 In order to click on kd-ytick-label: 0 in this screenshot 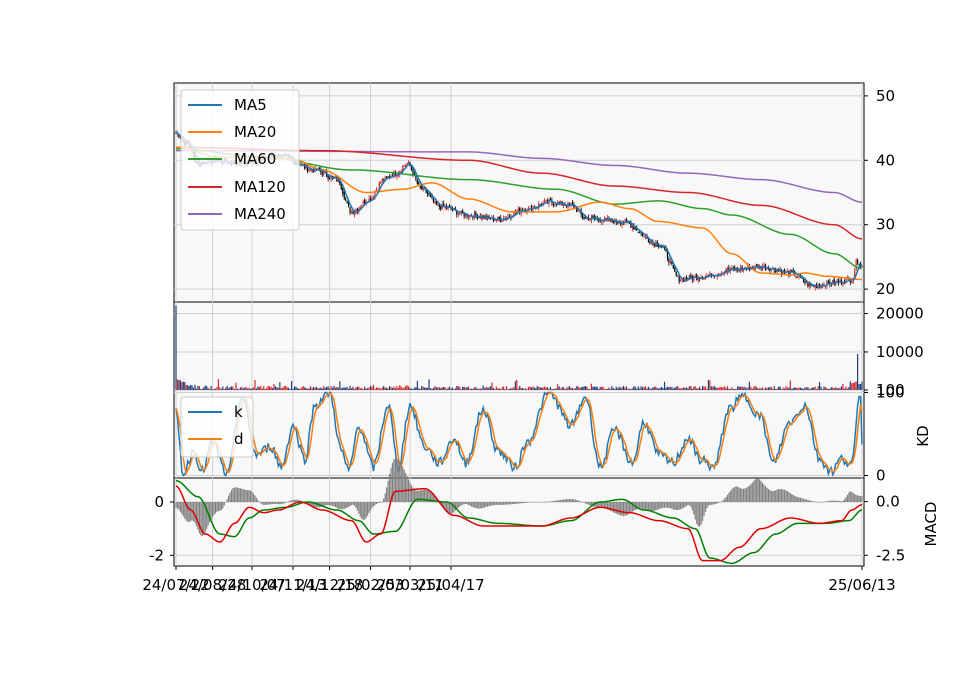, I will do `click(881, 476)`.